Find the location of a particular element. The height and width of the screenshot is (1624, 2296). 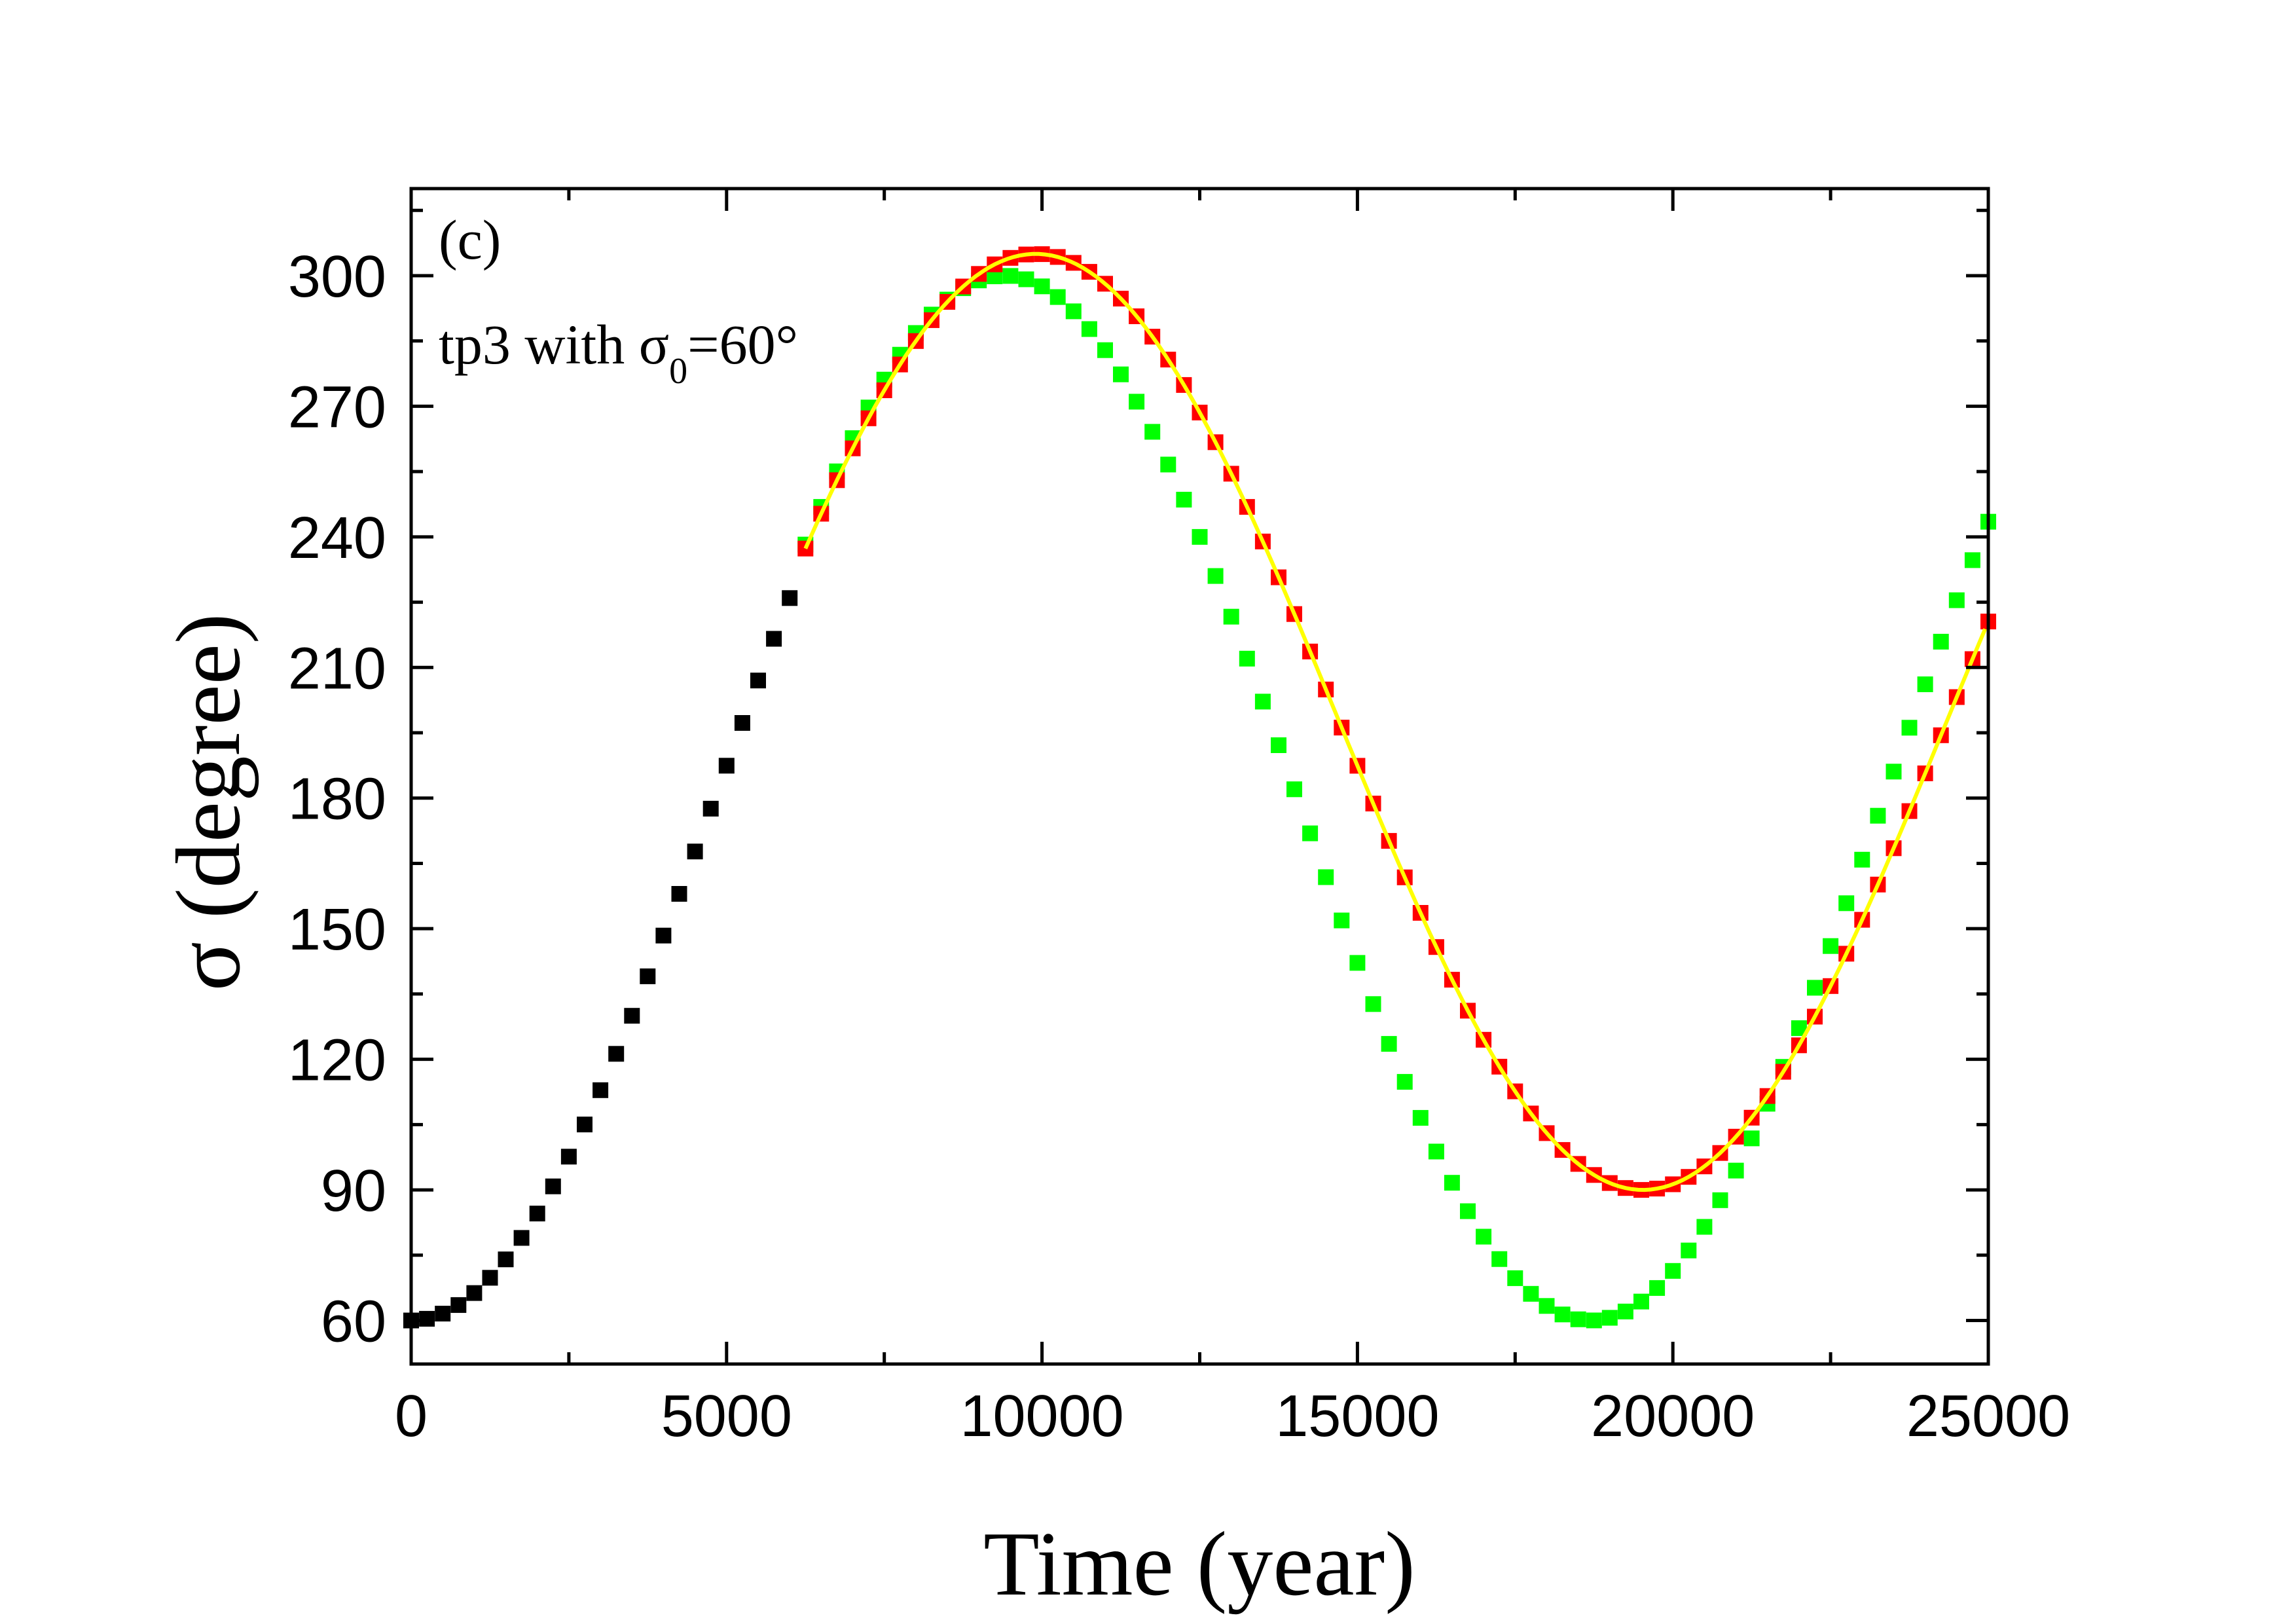

y-tick-label: 210 is located at coordinates (337, 668).